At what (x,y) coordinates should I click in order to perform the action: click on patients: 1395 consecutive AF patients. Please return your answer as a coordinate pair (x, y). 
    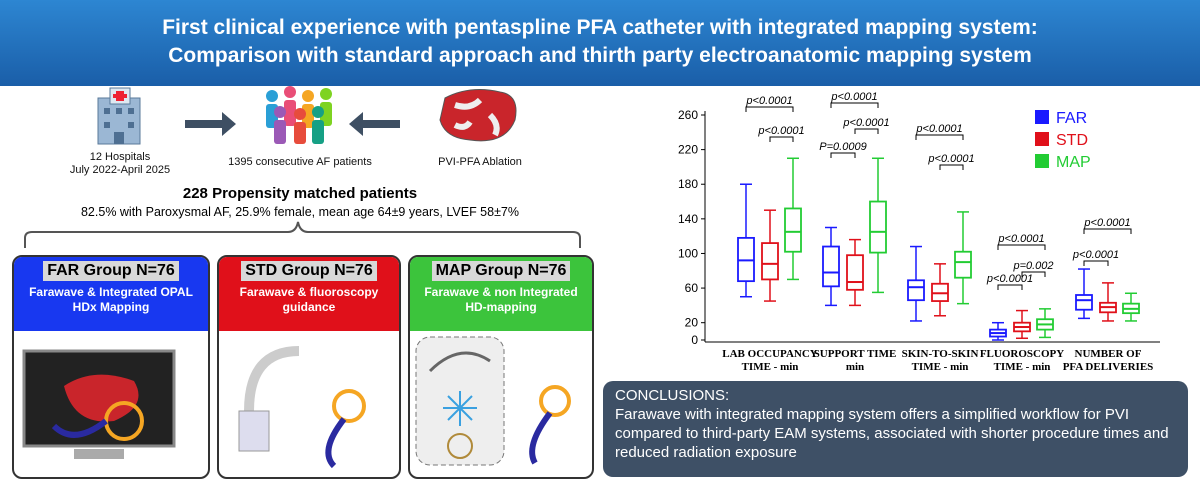
    Looking at the image, I should click on (300, 162).